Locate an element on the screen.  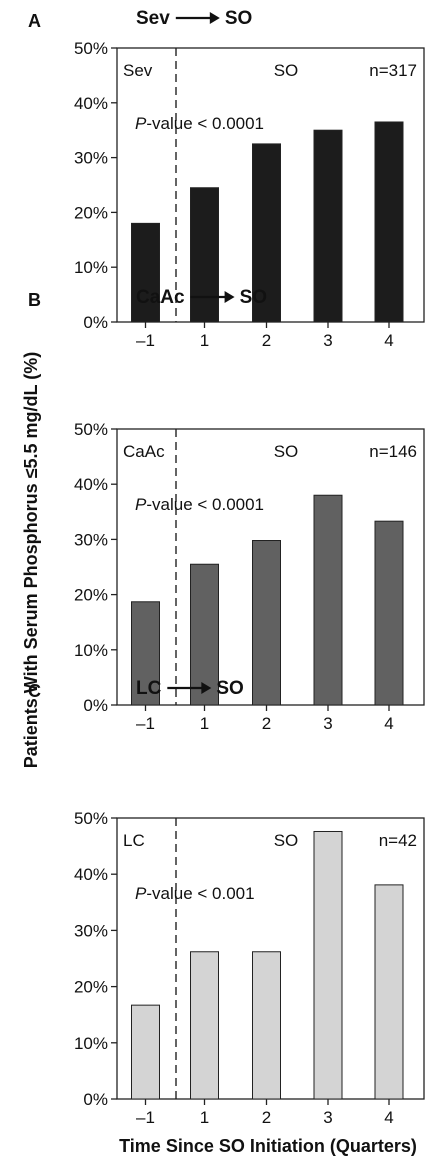
x-axis-label: Time Since SO Initiation (Quarters) is located at coordinates (268, 1146).